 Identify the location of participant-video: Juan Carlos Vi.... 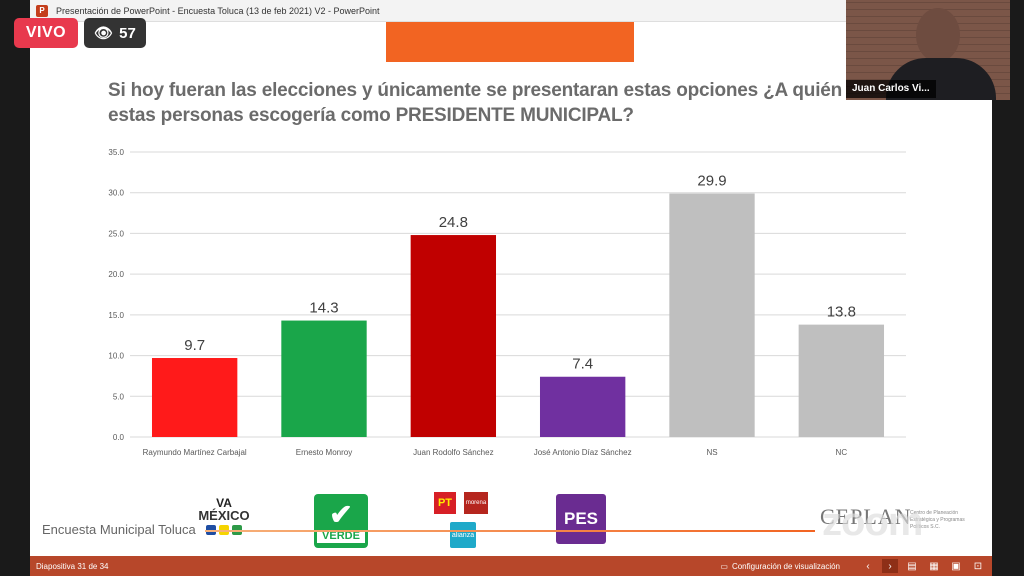
(928, 50).